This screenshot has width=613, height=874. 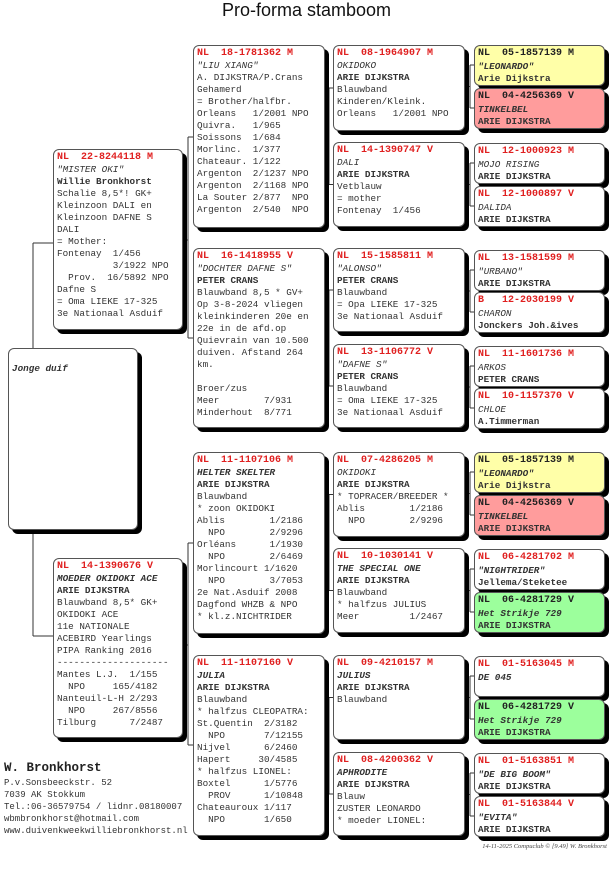 What do you see at coordinates (387, 304) in the screenshot?
I see `pigeon-info-line: = Opa LIEKE 17-325` at bounding box center [387, 304].